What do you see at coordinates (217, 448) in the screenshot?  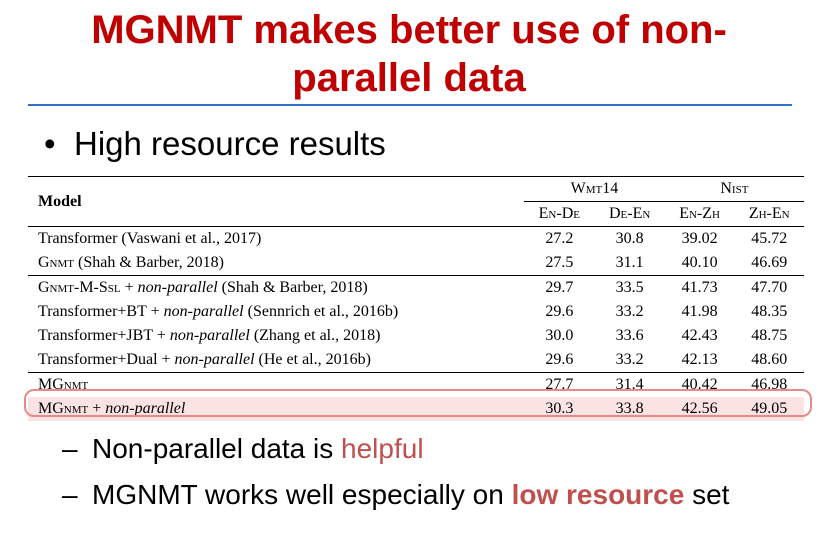 I see `sub-bullet-text: Non-parallel data is` at bounding box center [217, 448].